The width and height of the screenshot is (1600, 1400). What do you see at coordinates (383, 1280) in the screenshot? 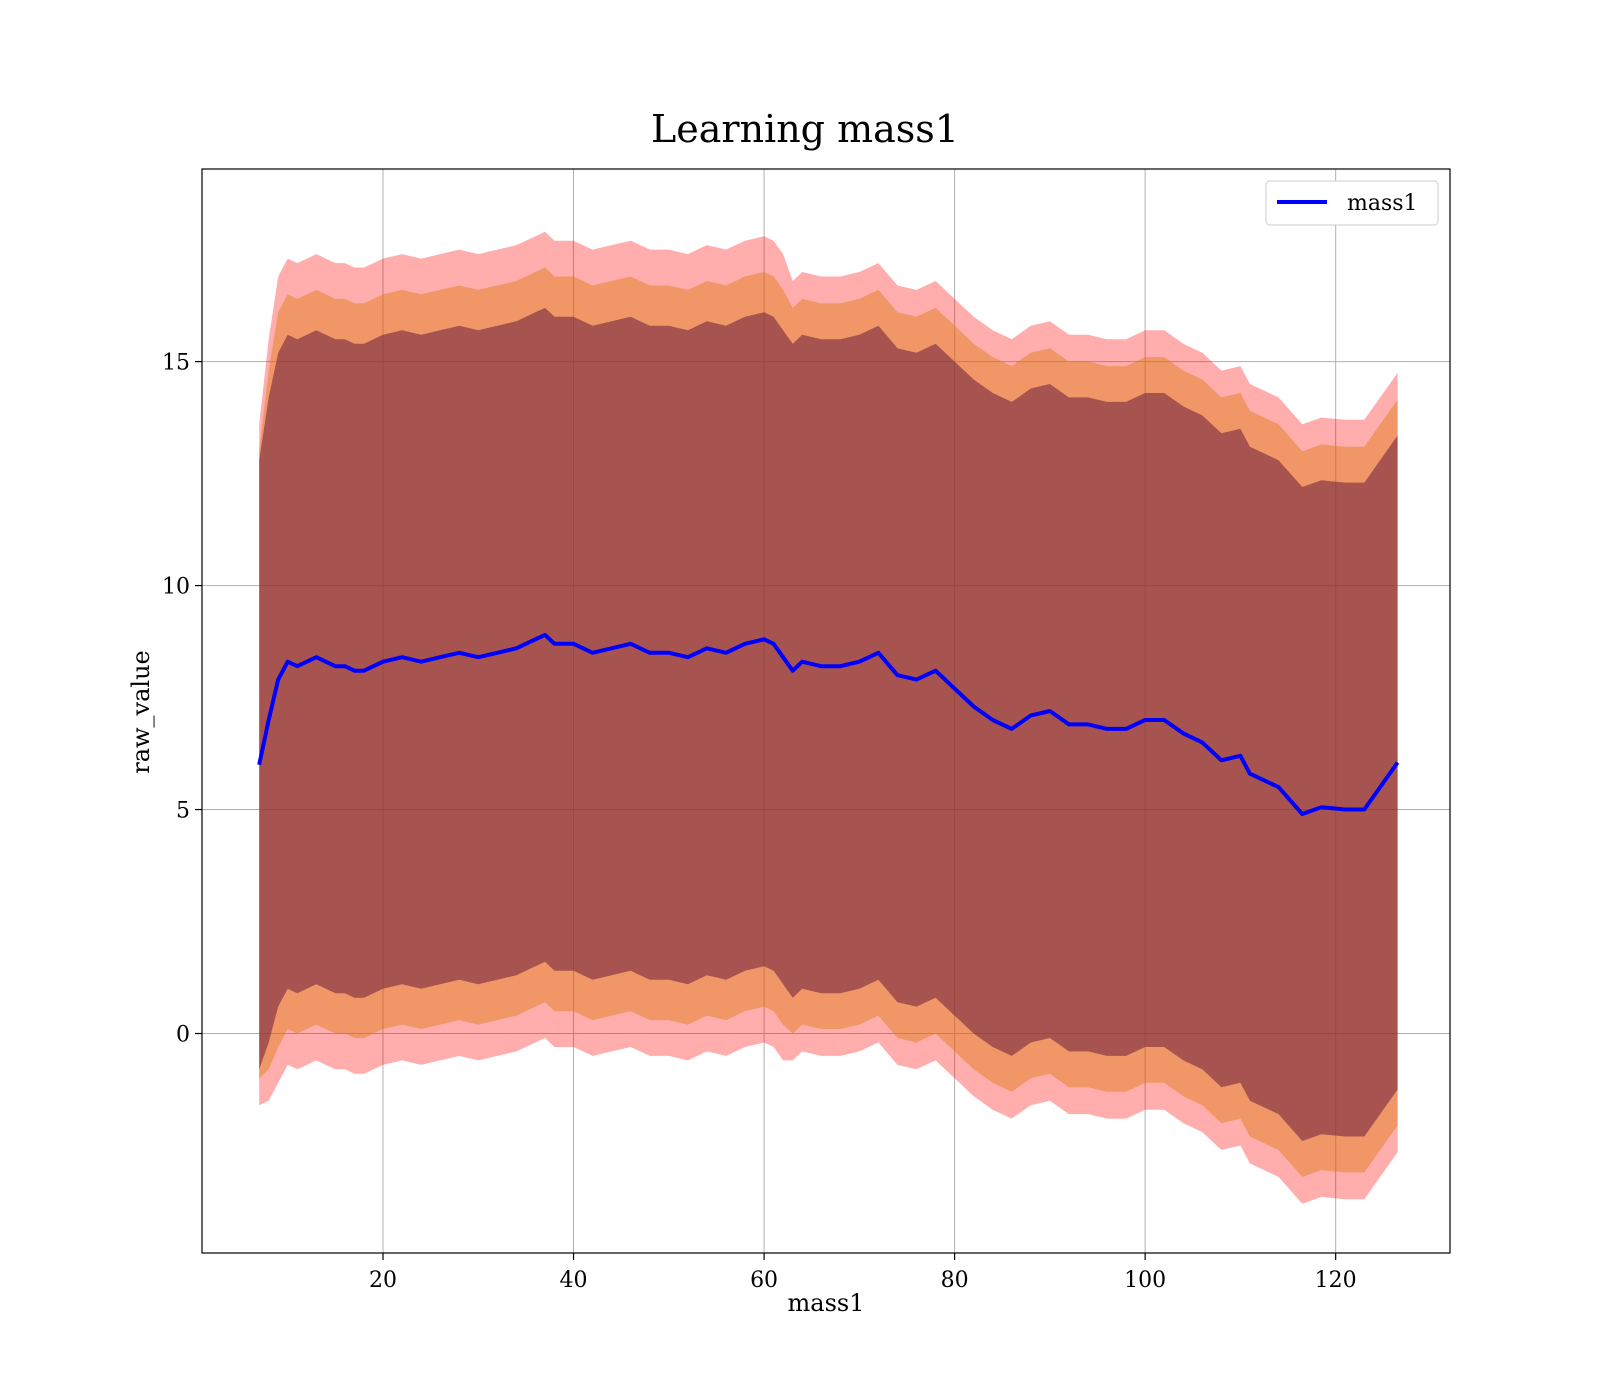
I see `x-tick-label: 20` at bounding box center [383, 1280].